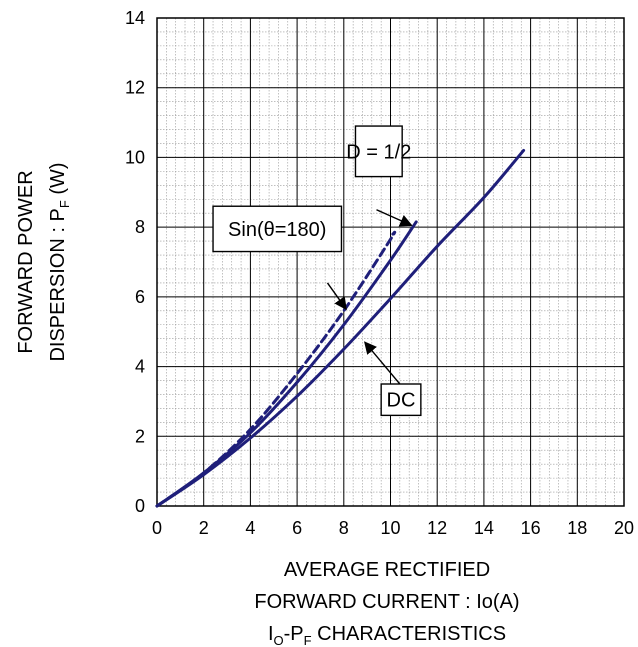  Describe the element at coordinates (140, 506) in the screenshot. I see `y-tick-label: 0` at that location.